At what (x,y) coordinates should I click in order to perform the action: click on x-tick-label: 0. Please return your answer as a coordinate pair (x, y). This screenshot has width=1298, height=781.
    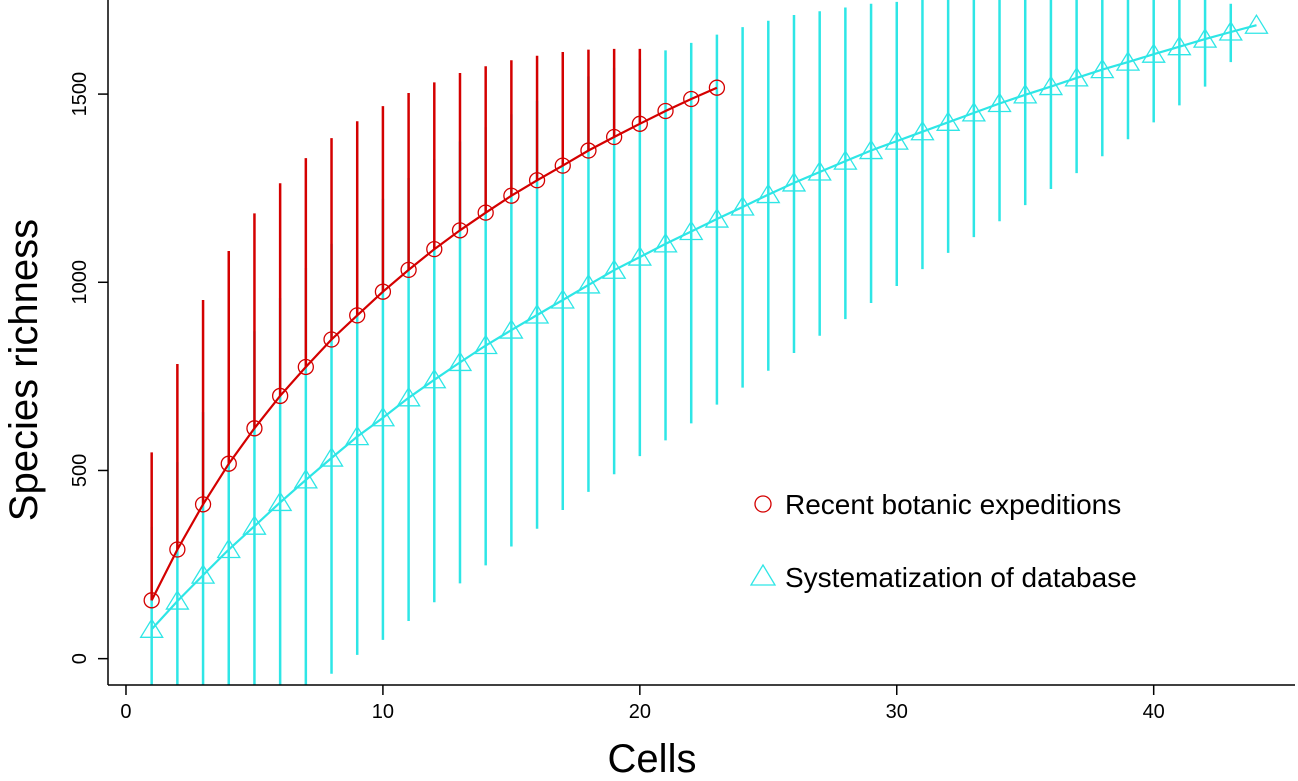
    Looking at the image, I should click on (125, 712).